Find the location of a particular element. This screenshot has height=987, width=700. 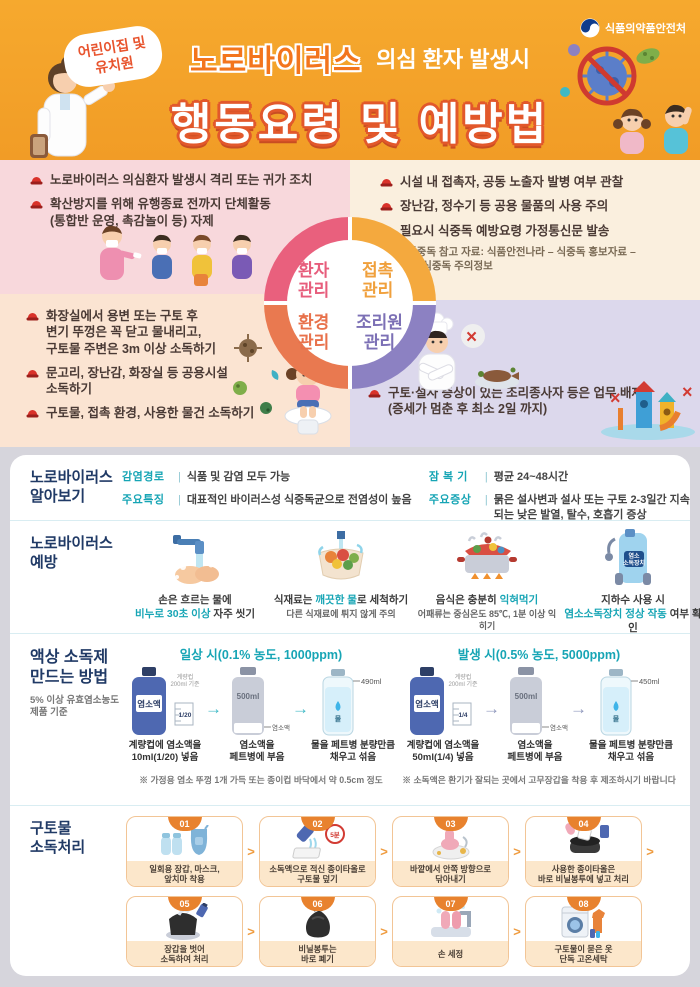

vomit-step-caption: 일회용 장갑, 마스크, 앞치마 착용 is located at coordinates (184, 873).